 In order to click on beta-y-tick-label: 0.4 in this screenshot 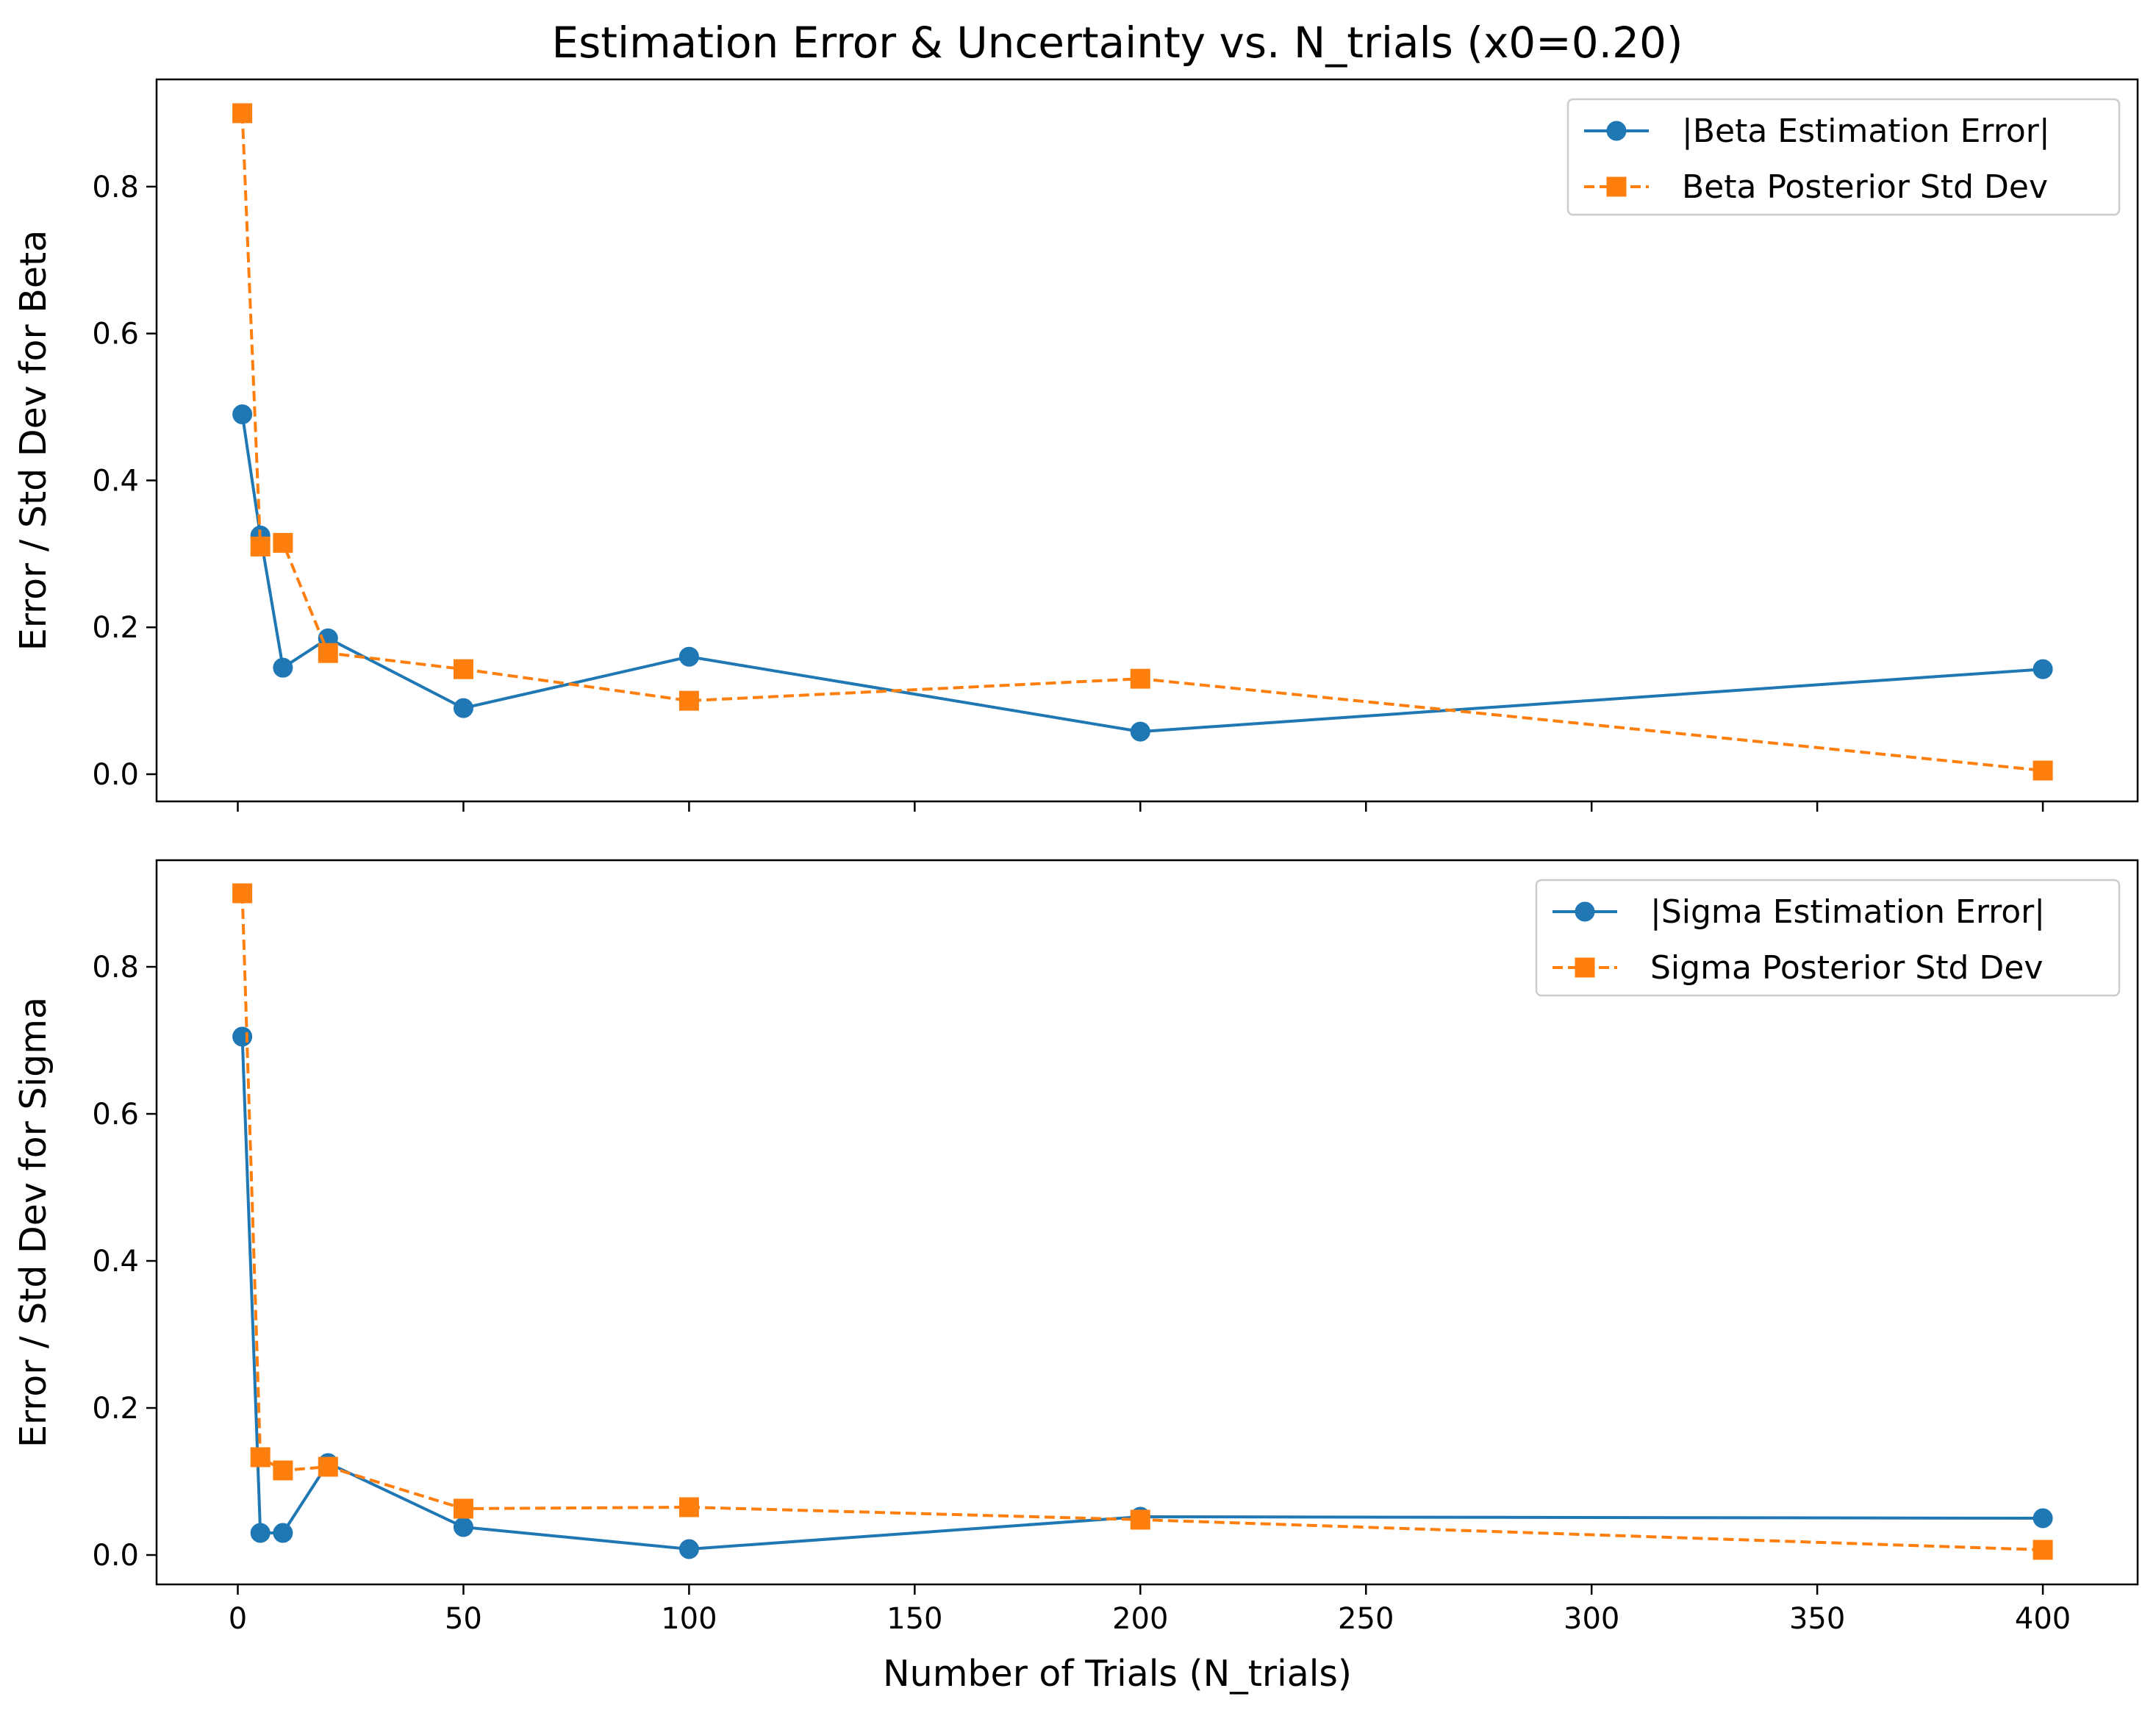, I will do `click(116, 481)`.